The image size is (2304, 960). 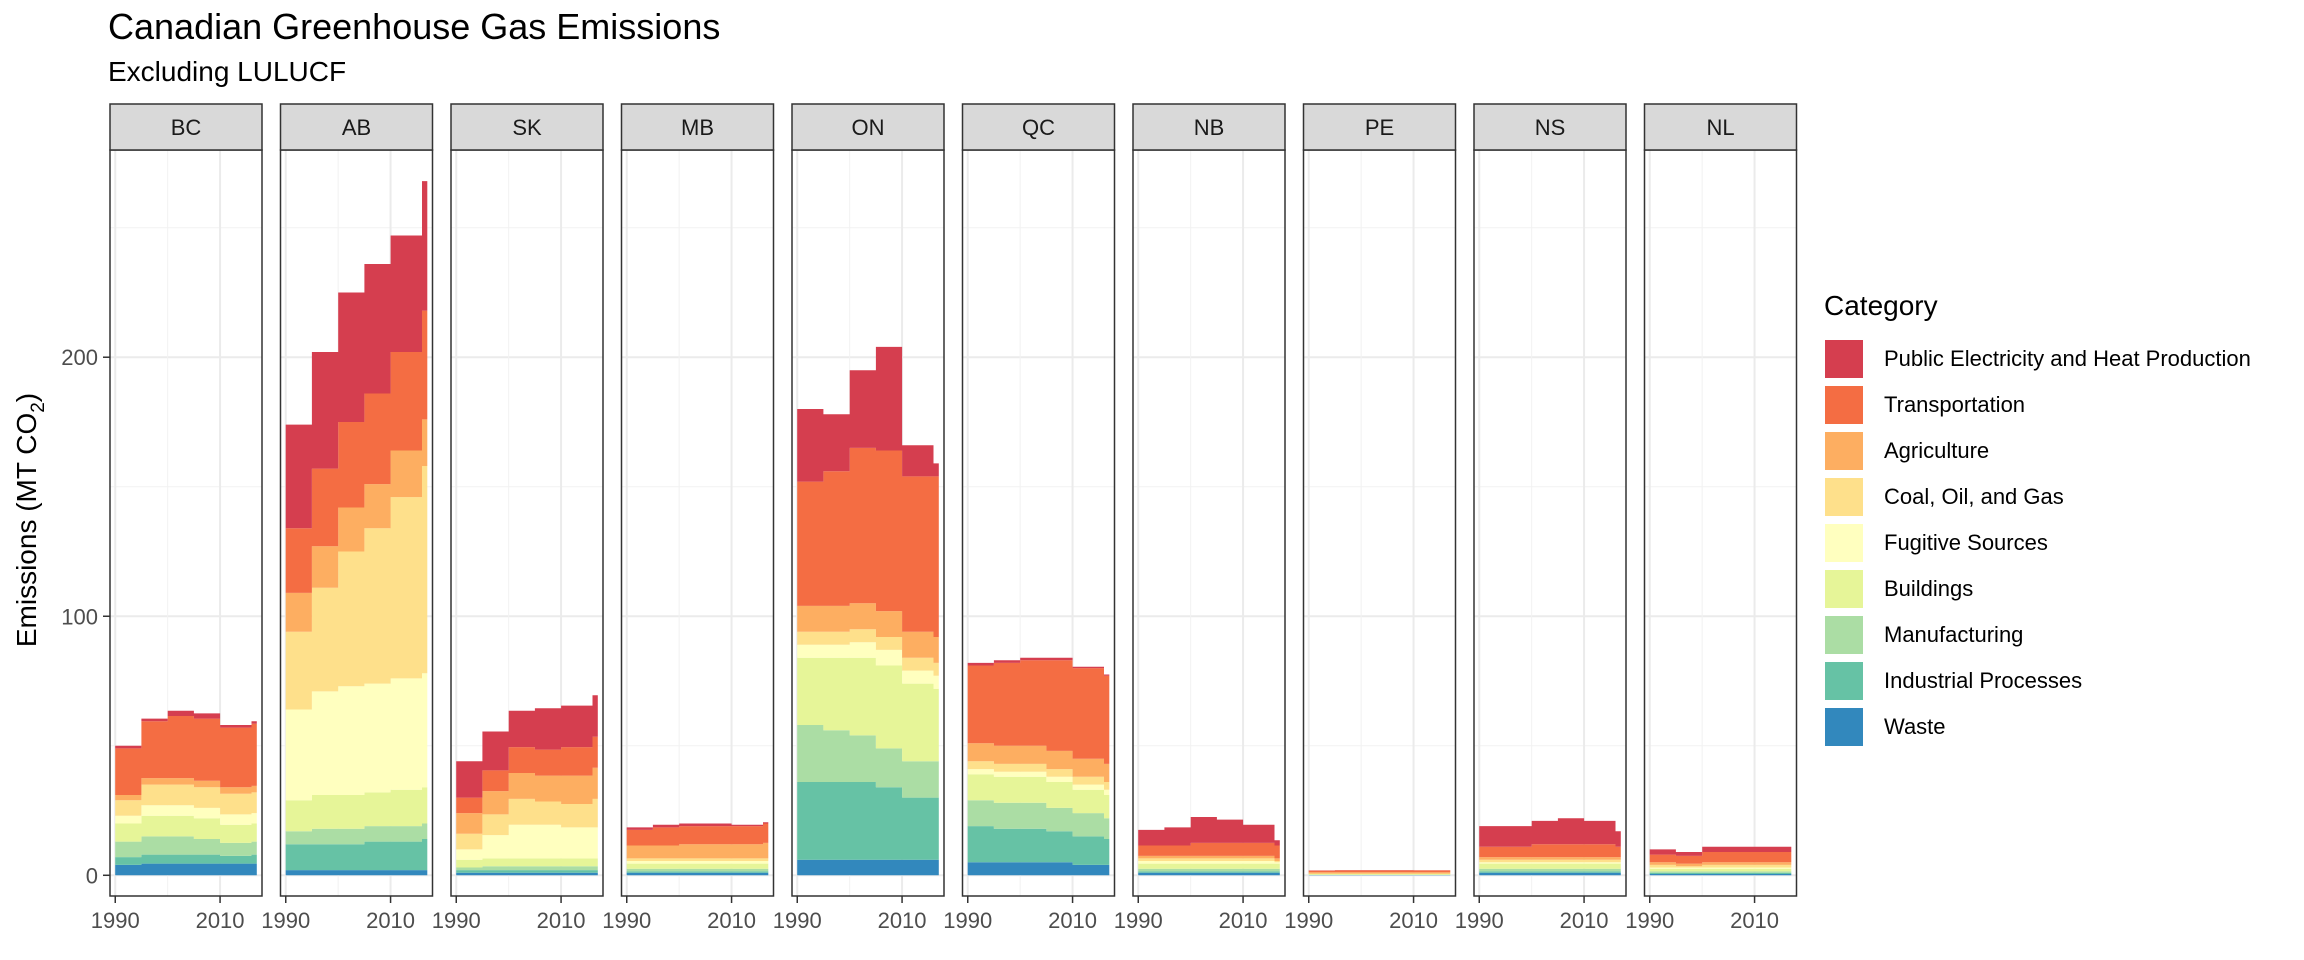 I want to click on area-bc-coal-oil-and-gas, so click(x=186, y=800).